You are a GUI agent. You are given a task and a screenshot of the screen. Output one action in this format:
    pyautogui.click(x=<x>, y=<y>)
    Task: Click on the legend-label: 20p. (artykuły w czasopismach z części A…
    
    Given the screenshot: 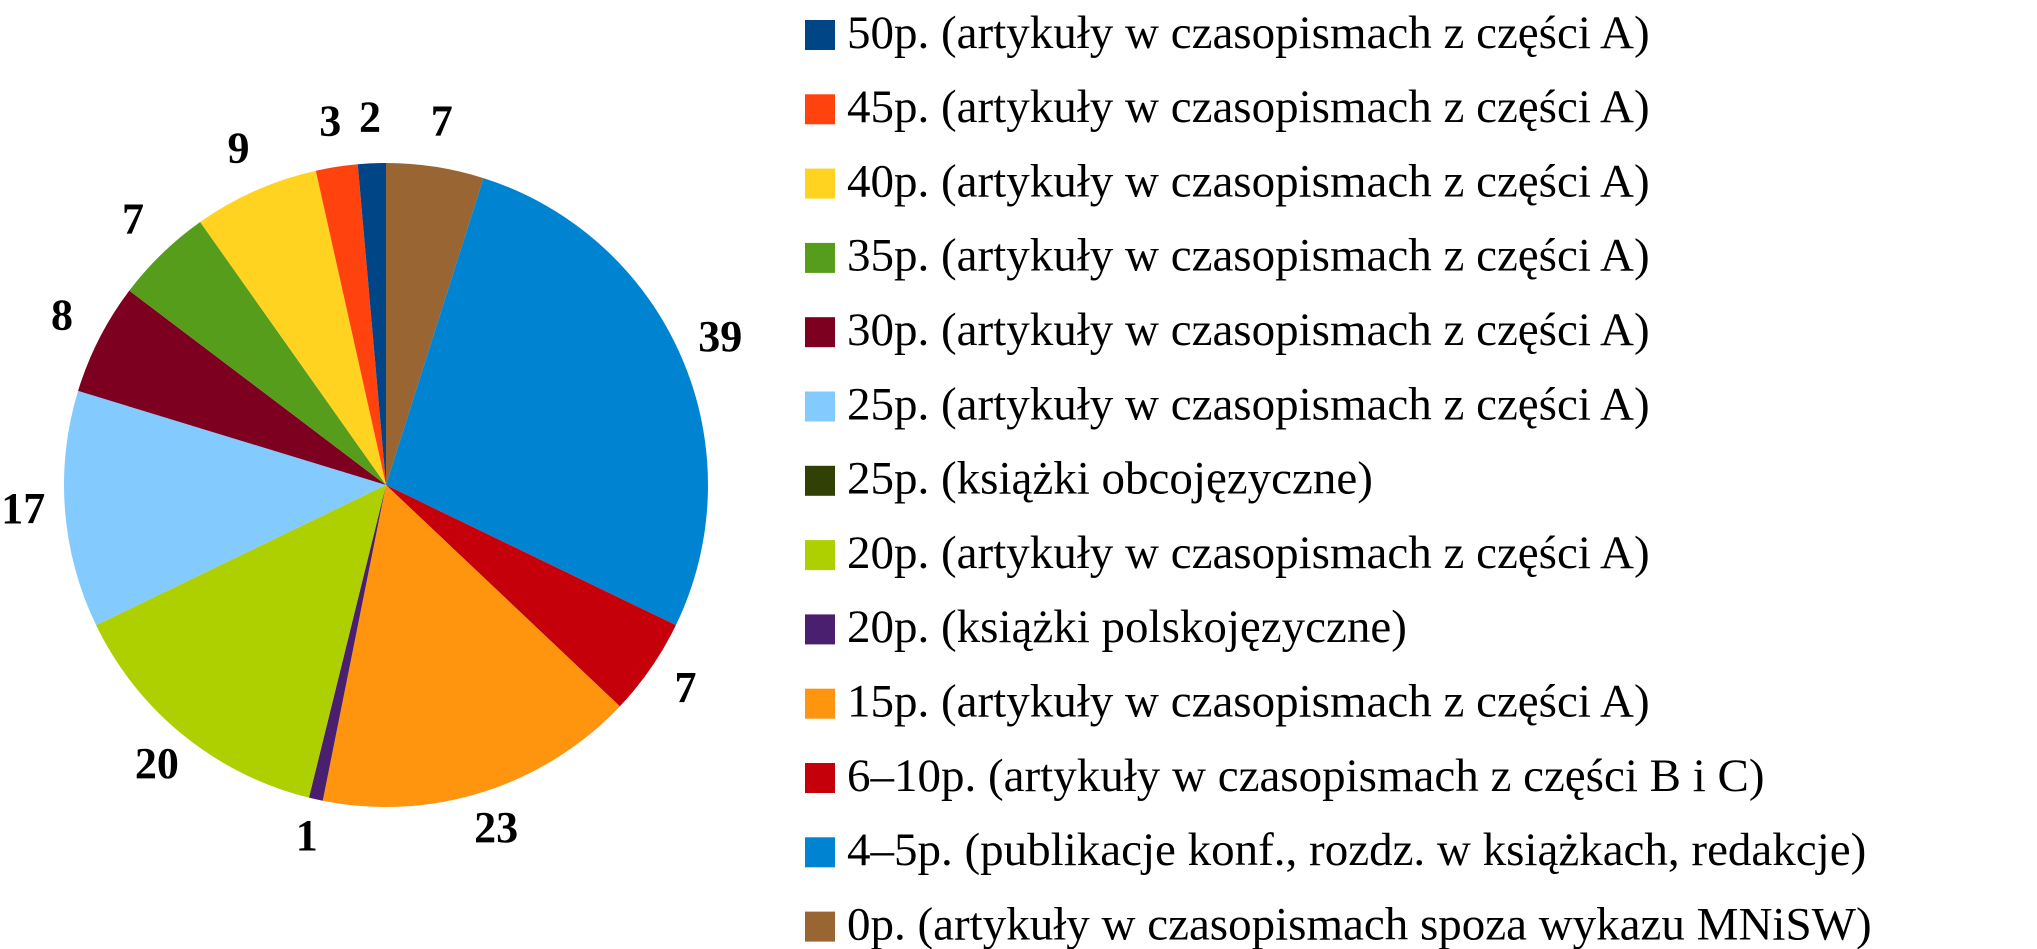 What is the action you would take?
    pyautogui.click(x=1248, y=553)
    